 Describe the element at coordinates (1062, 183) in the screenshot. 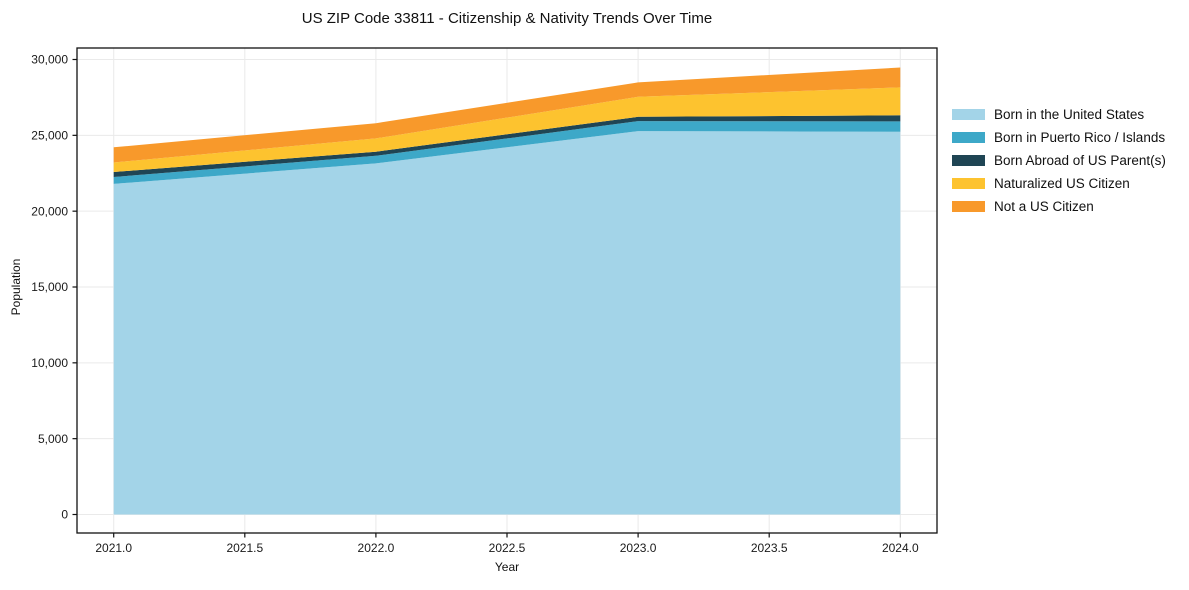

I see `legend-label: Naturalized US Citizen` at that location.